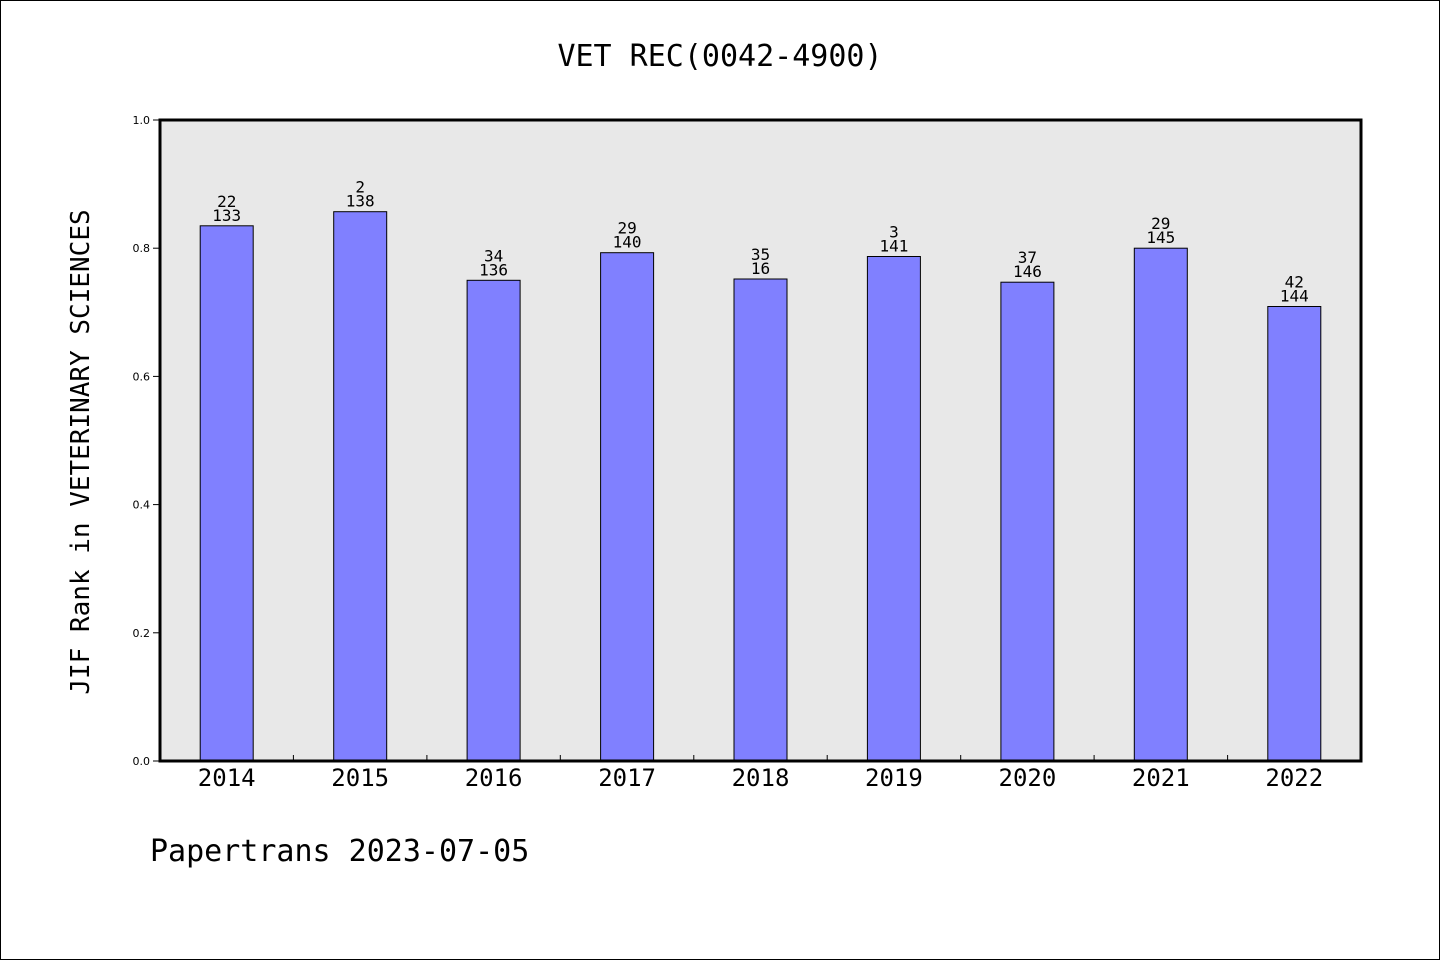 This screenshot has height=960, width=1440. I want to click on x-tick-label-2018: 2018, so click(761, 778).